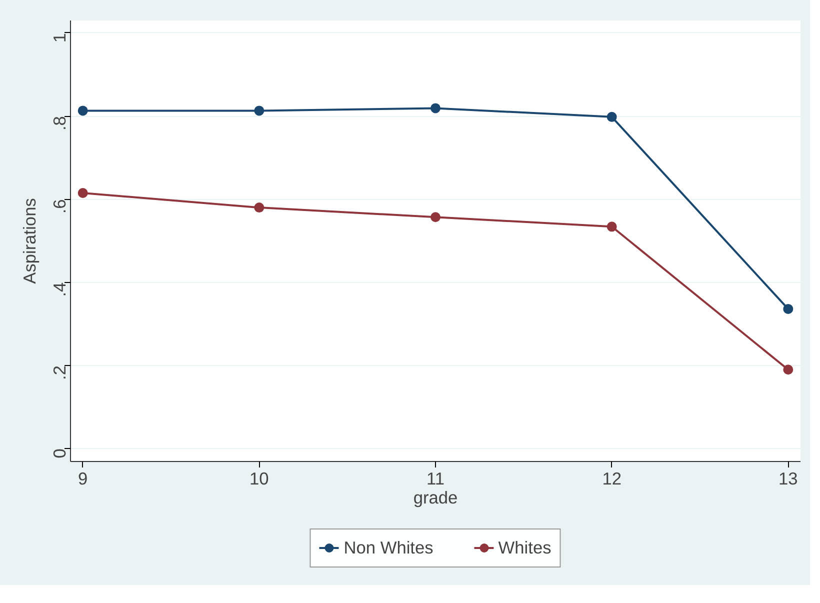 This screenshot has width=820, height=603. I want to click on y-tick-label: .2, so click(60, 372).